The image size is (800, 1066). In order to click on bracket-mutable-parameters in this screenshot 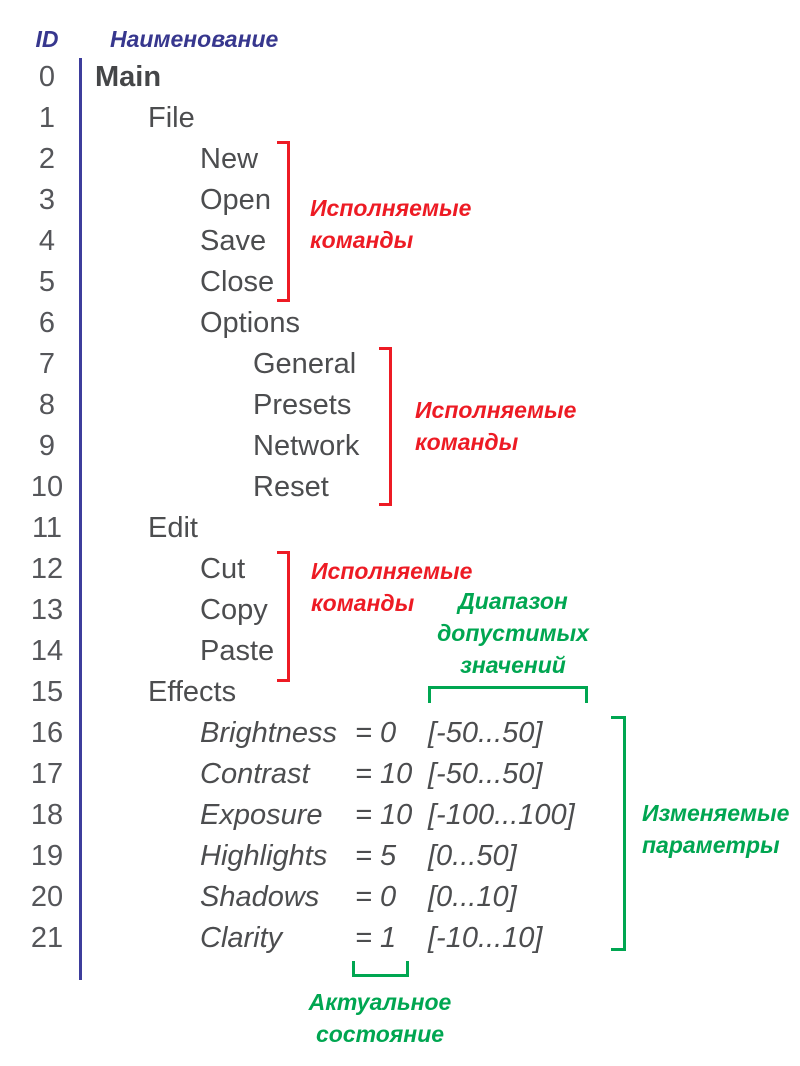, I will do `click(618, 833)`.